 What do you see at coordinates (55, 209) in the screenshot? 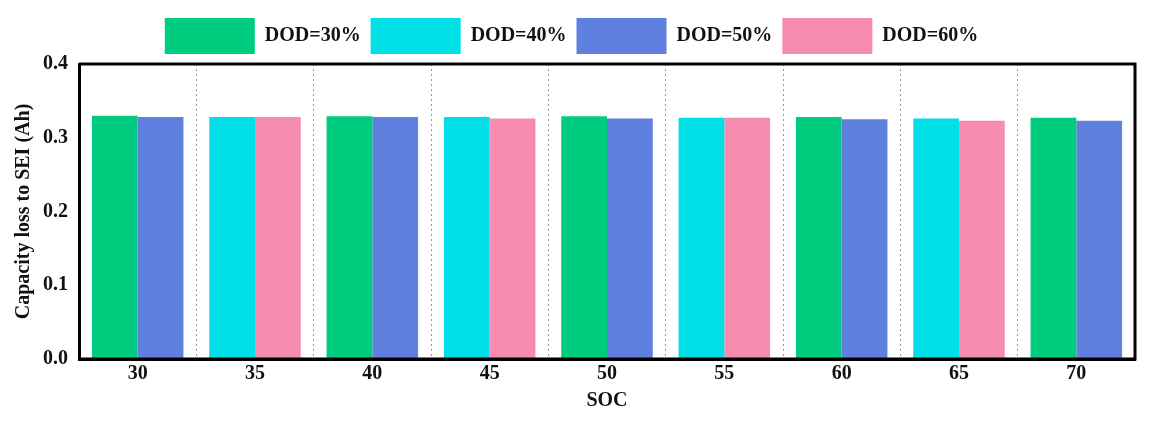
I see `y-tick-label: 0.2` at bounding box center [55, 209].